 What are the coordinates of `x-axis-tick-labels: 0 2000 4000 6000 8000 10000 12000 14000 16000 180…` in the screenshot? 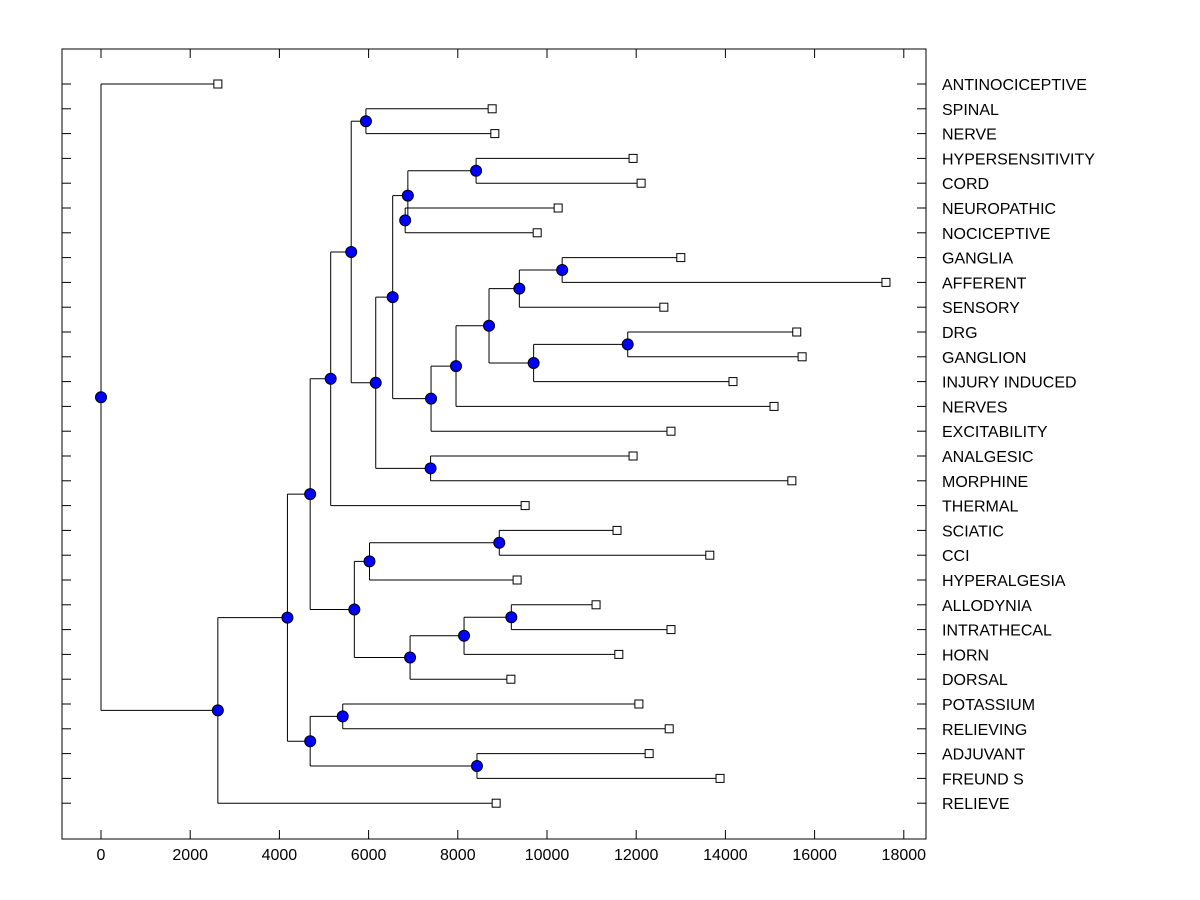 It's located at (512, 855).